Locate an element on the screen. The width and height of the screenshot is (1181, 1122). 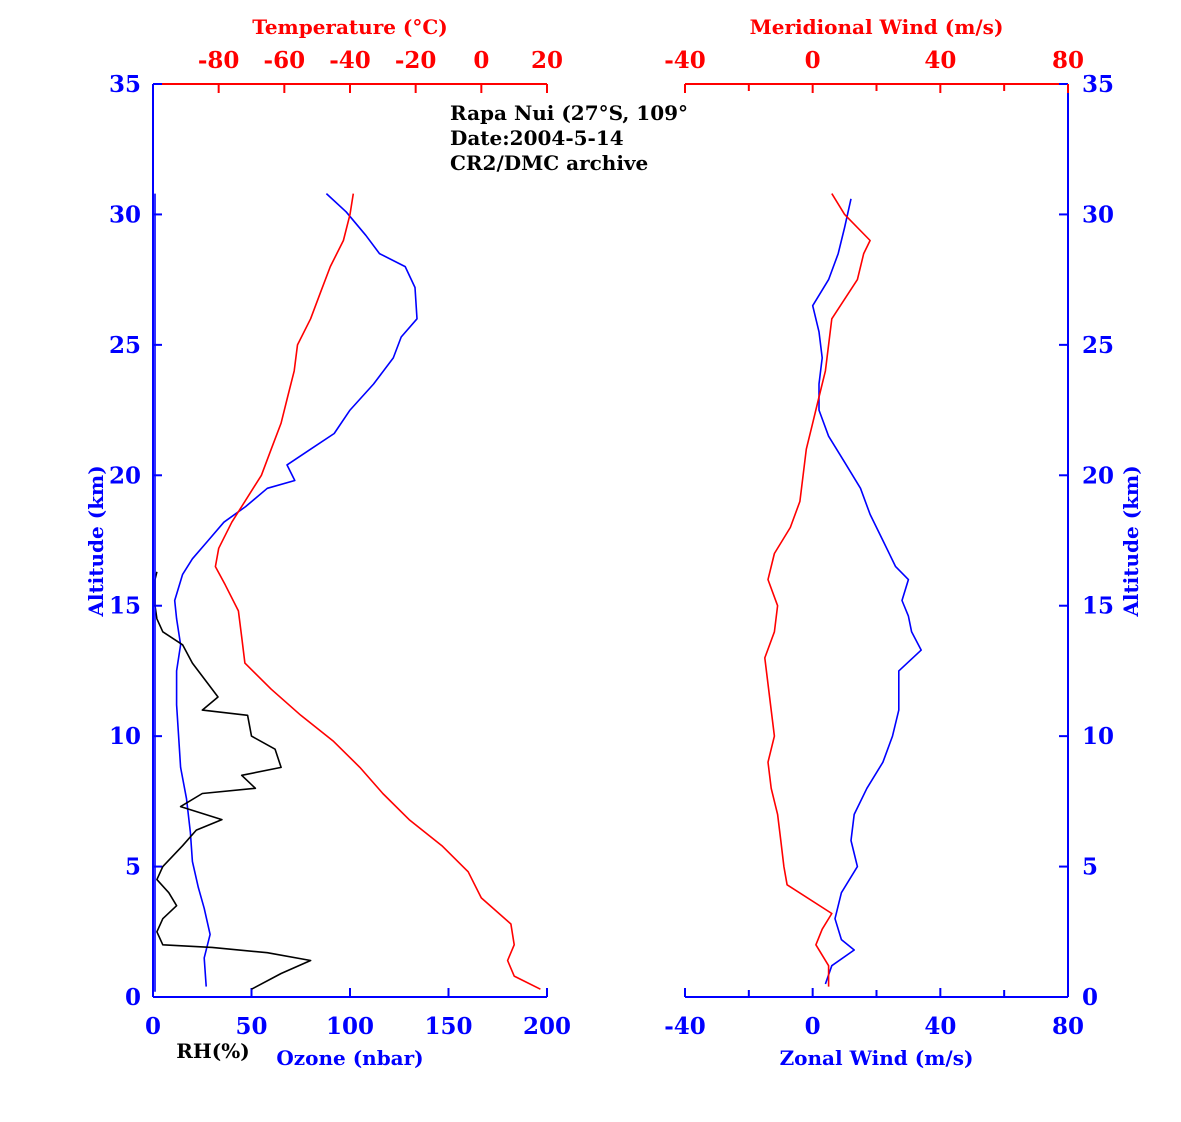
right-top-tick-label: -40 is located at coordinates (685, 60).